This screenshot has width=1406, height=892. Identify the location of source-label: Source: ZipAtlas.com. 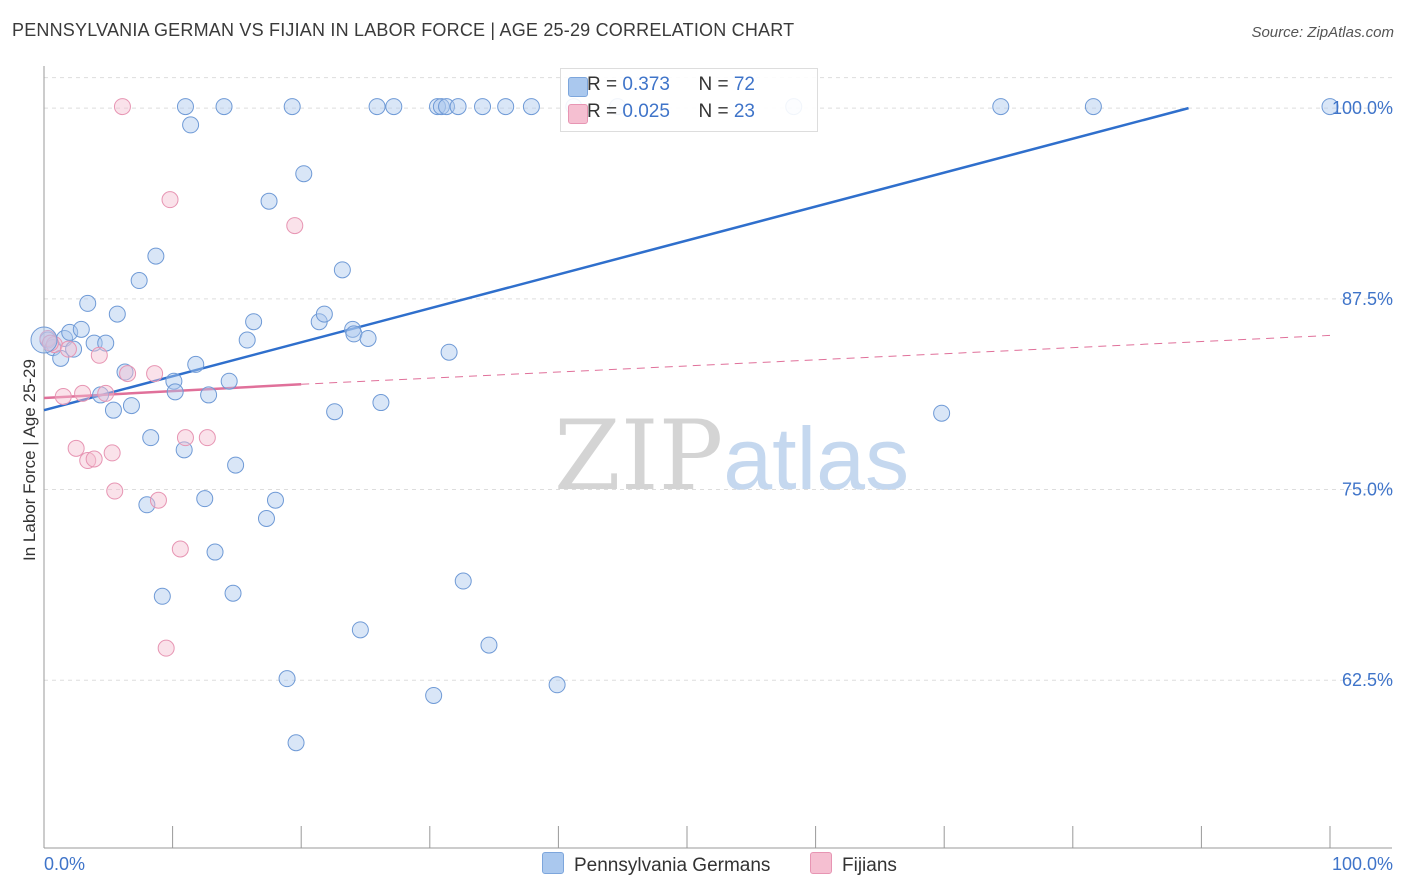
(1322, 32).